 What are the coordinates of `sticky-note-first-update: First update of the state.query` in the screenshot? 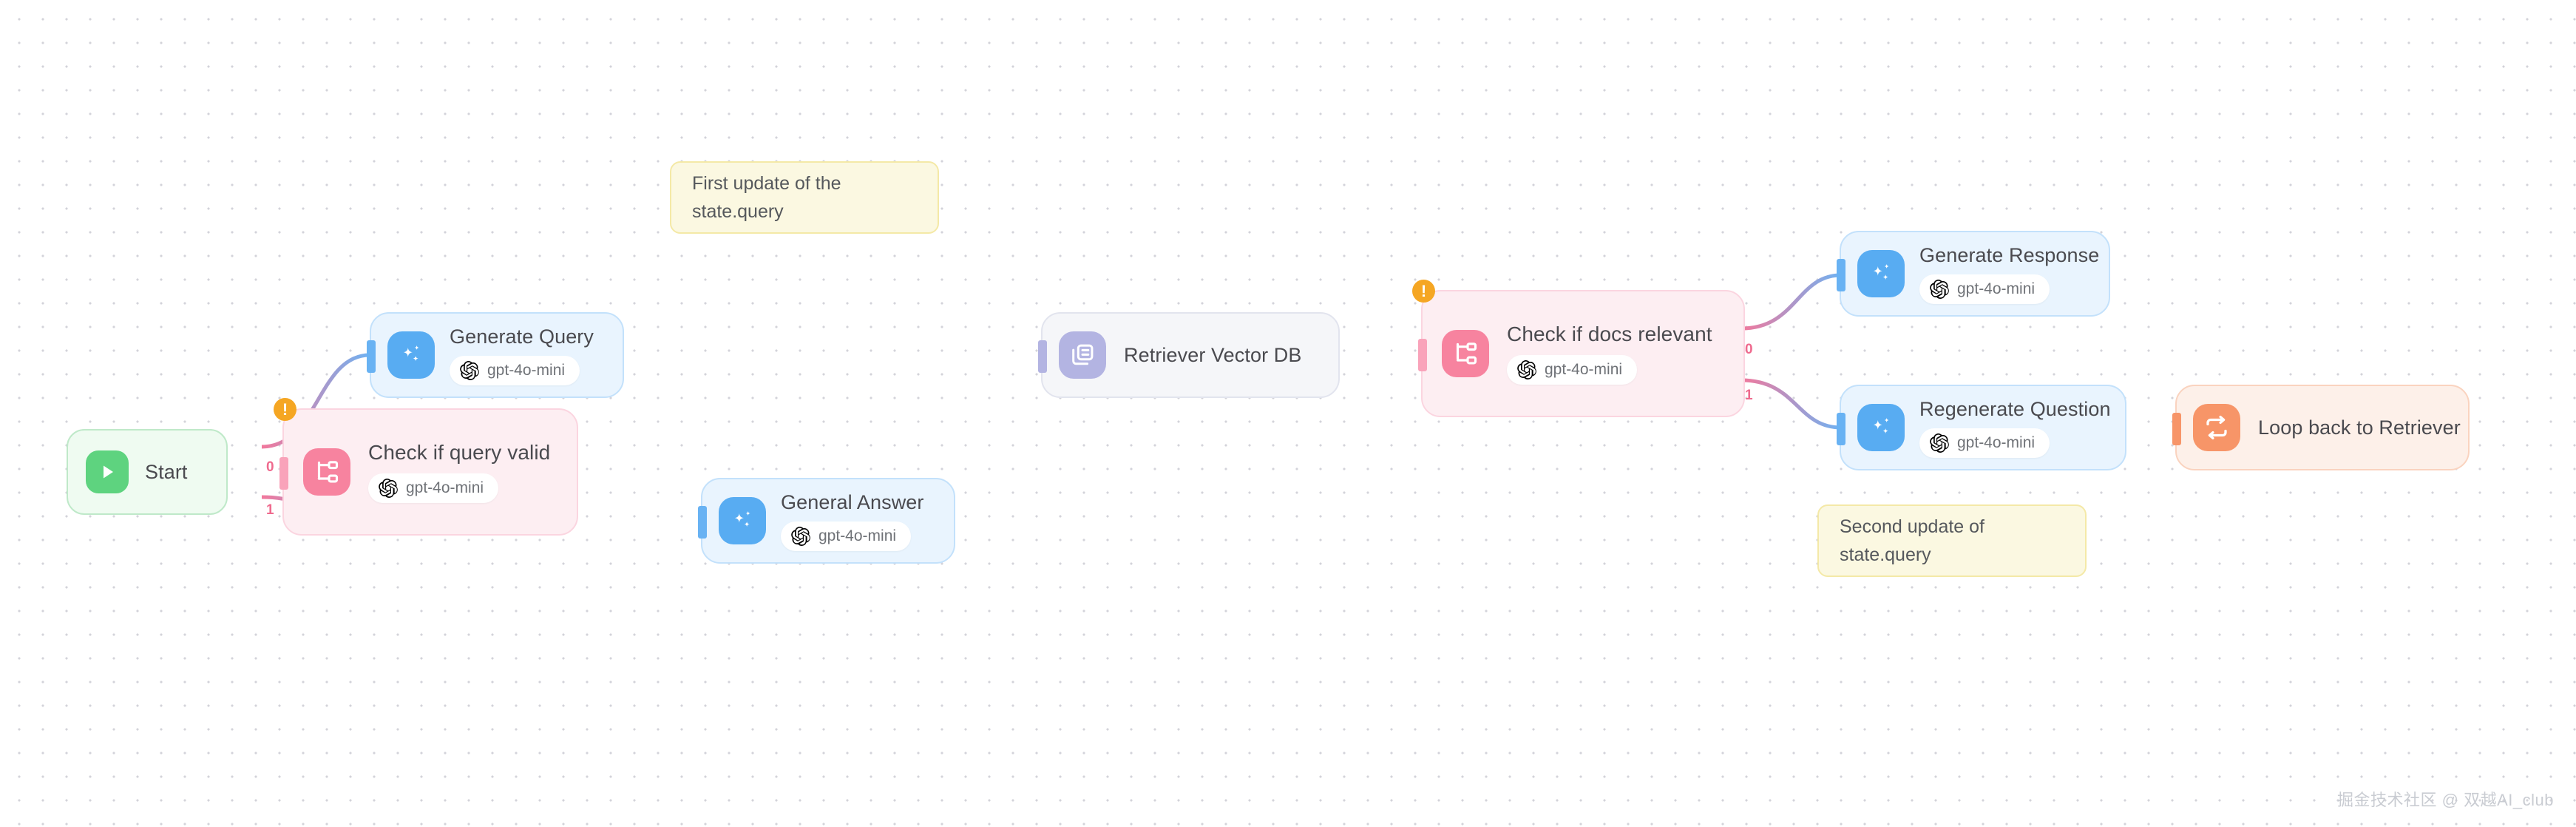 It's located at (804, 198).